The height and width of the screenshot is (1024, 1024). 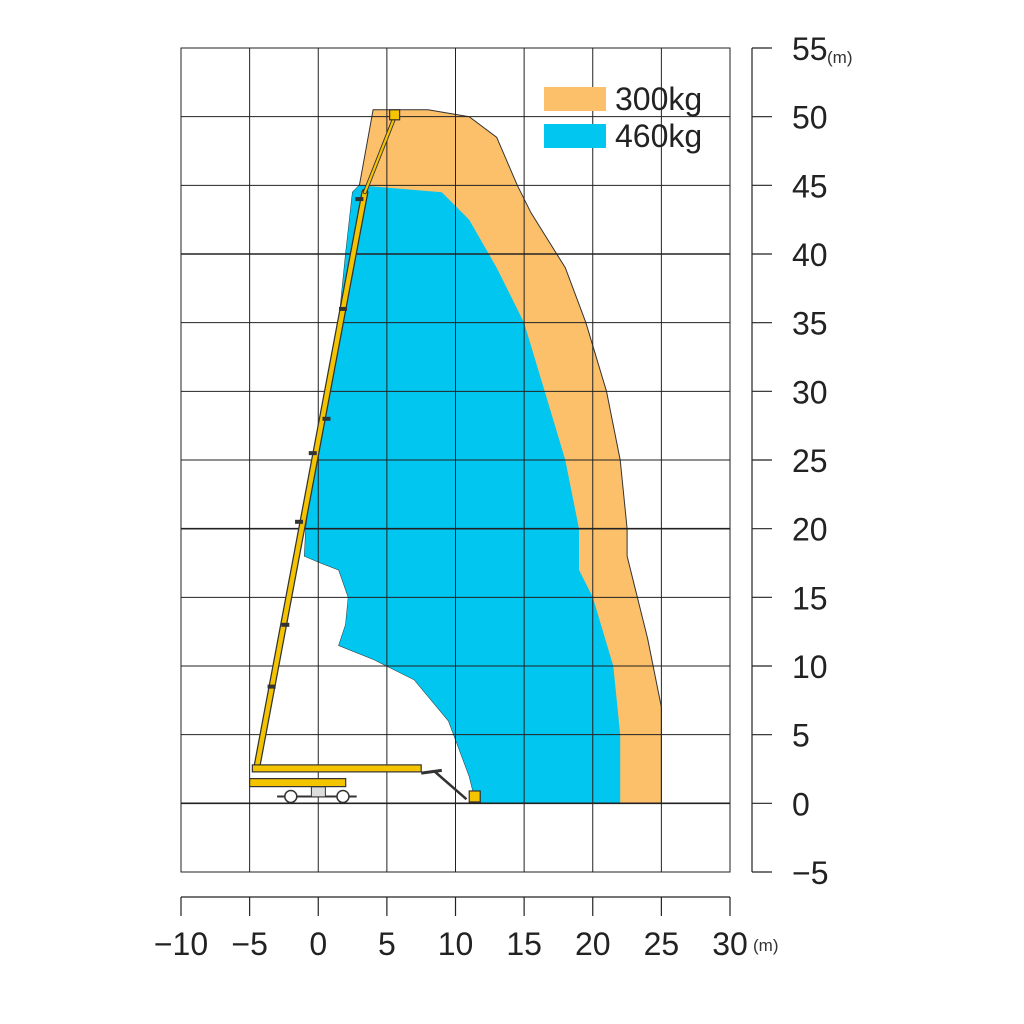 What do you see at coordinates (474, 796) in the screenshot?
I see `platform-stowed` at bounding box center [474, 796].